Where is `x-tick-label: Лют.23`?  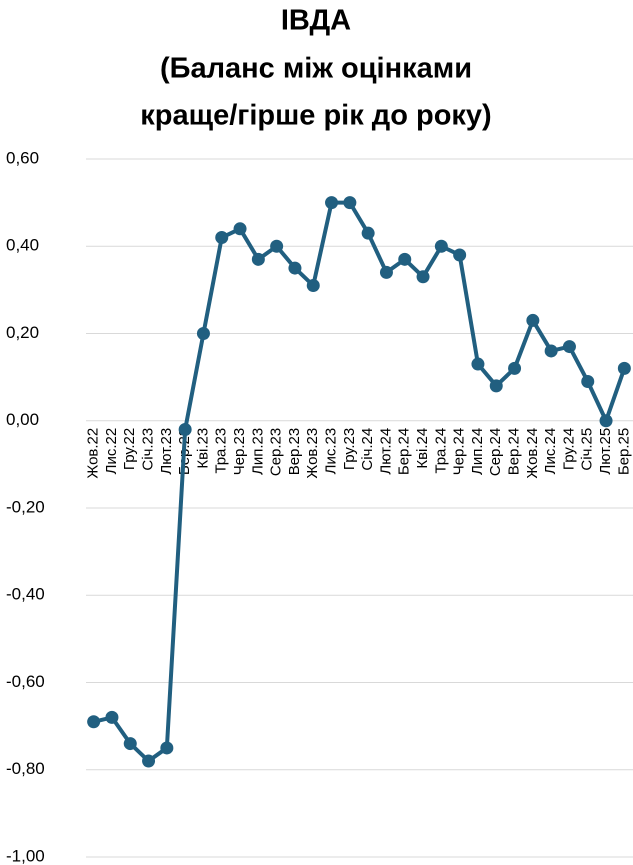
x-tick-label: Лют.23 is located at coordinates (166, 451).